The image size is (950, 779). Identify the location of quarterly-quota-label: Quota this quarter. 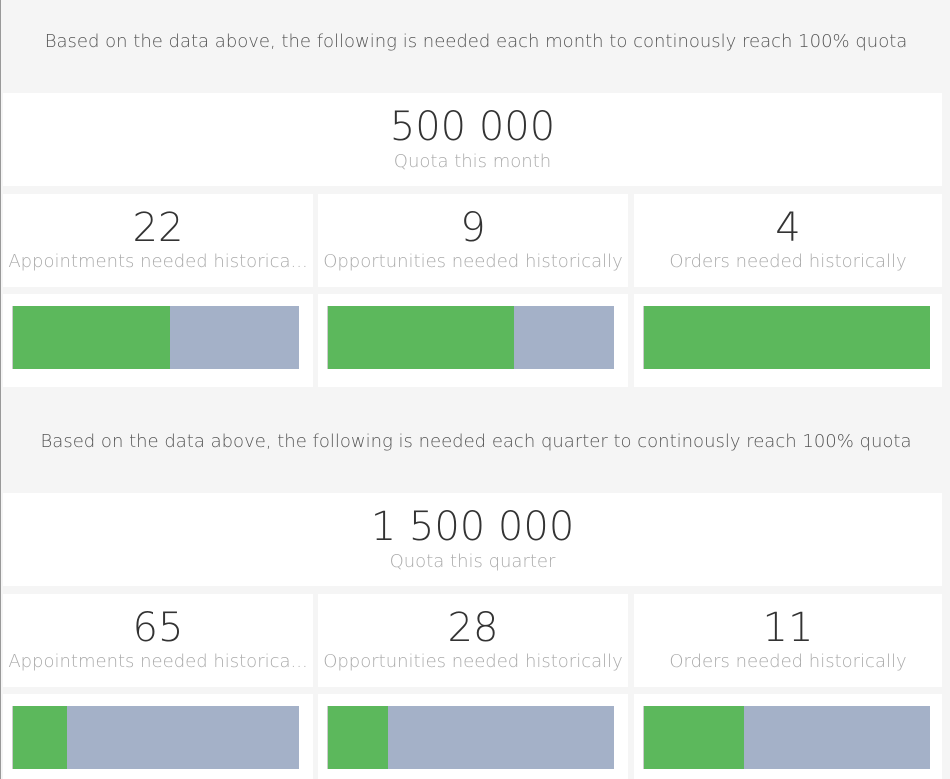
(472, 561).